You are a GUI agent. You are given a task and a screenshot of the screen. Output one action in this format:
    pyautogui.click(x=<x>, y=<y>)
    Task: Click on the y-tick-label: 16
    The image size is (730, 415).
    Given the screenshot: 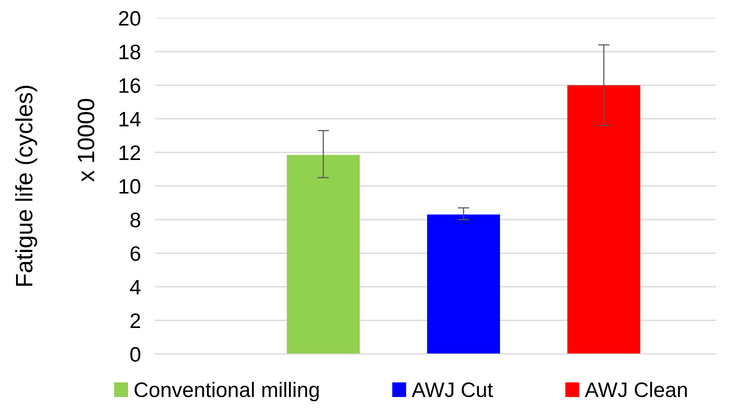 What is the action you would take?
    pyautogui.click(x=130, y=85)
    